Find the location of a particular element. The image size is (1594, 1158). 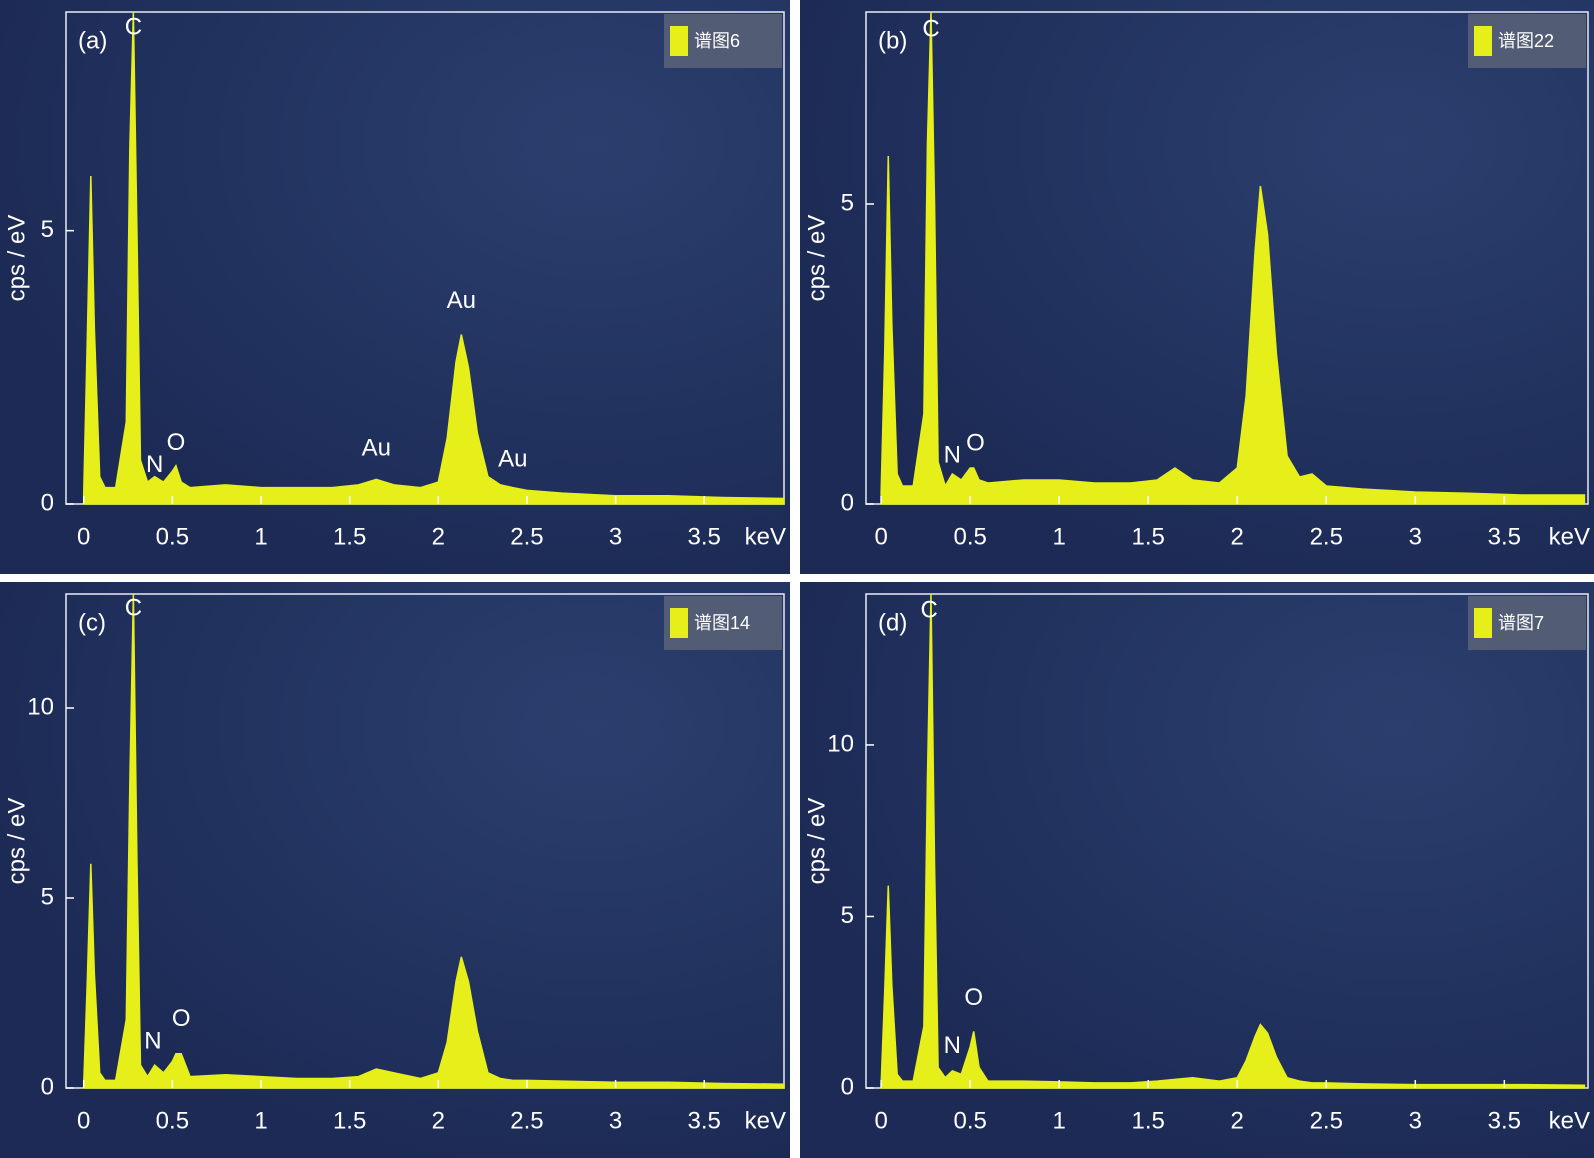

legend-label: 谱图7 is located at coordinates (1521, 623).